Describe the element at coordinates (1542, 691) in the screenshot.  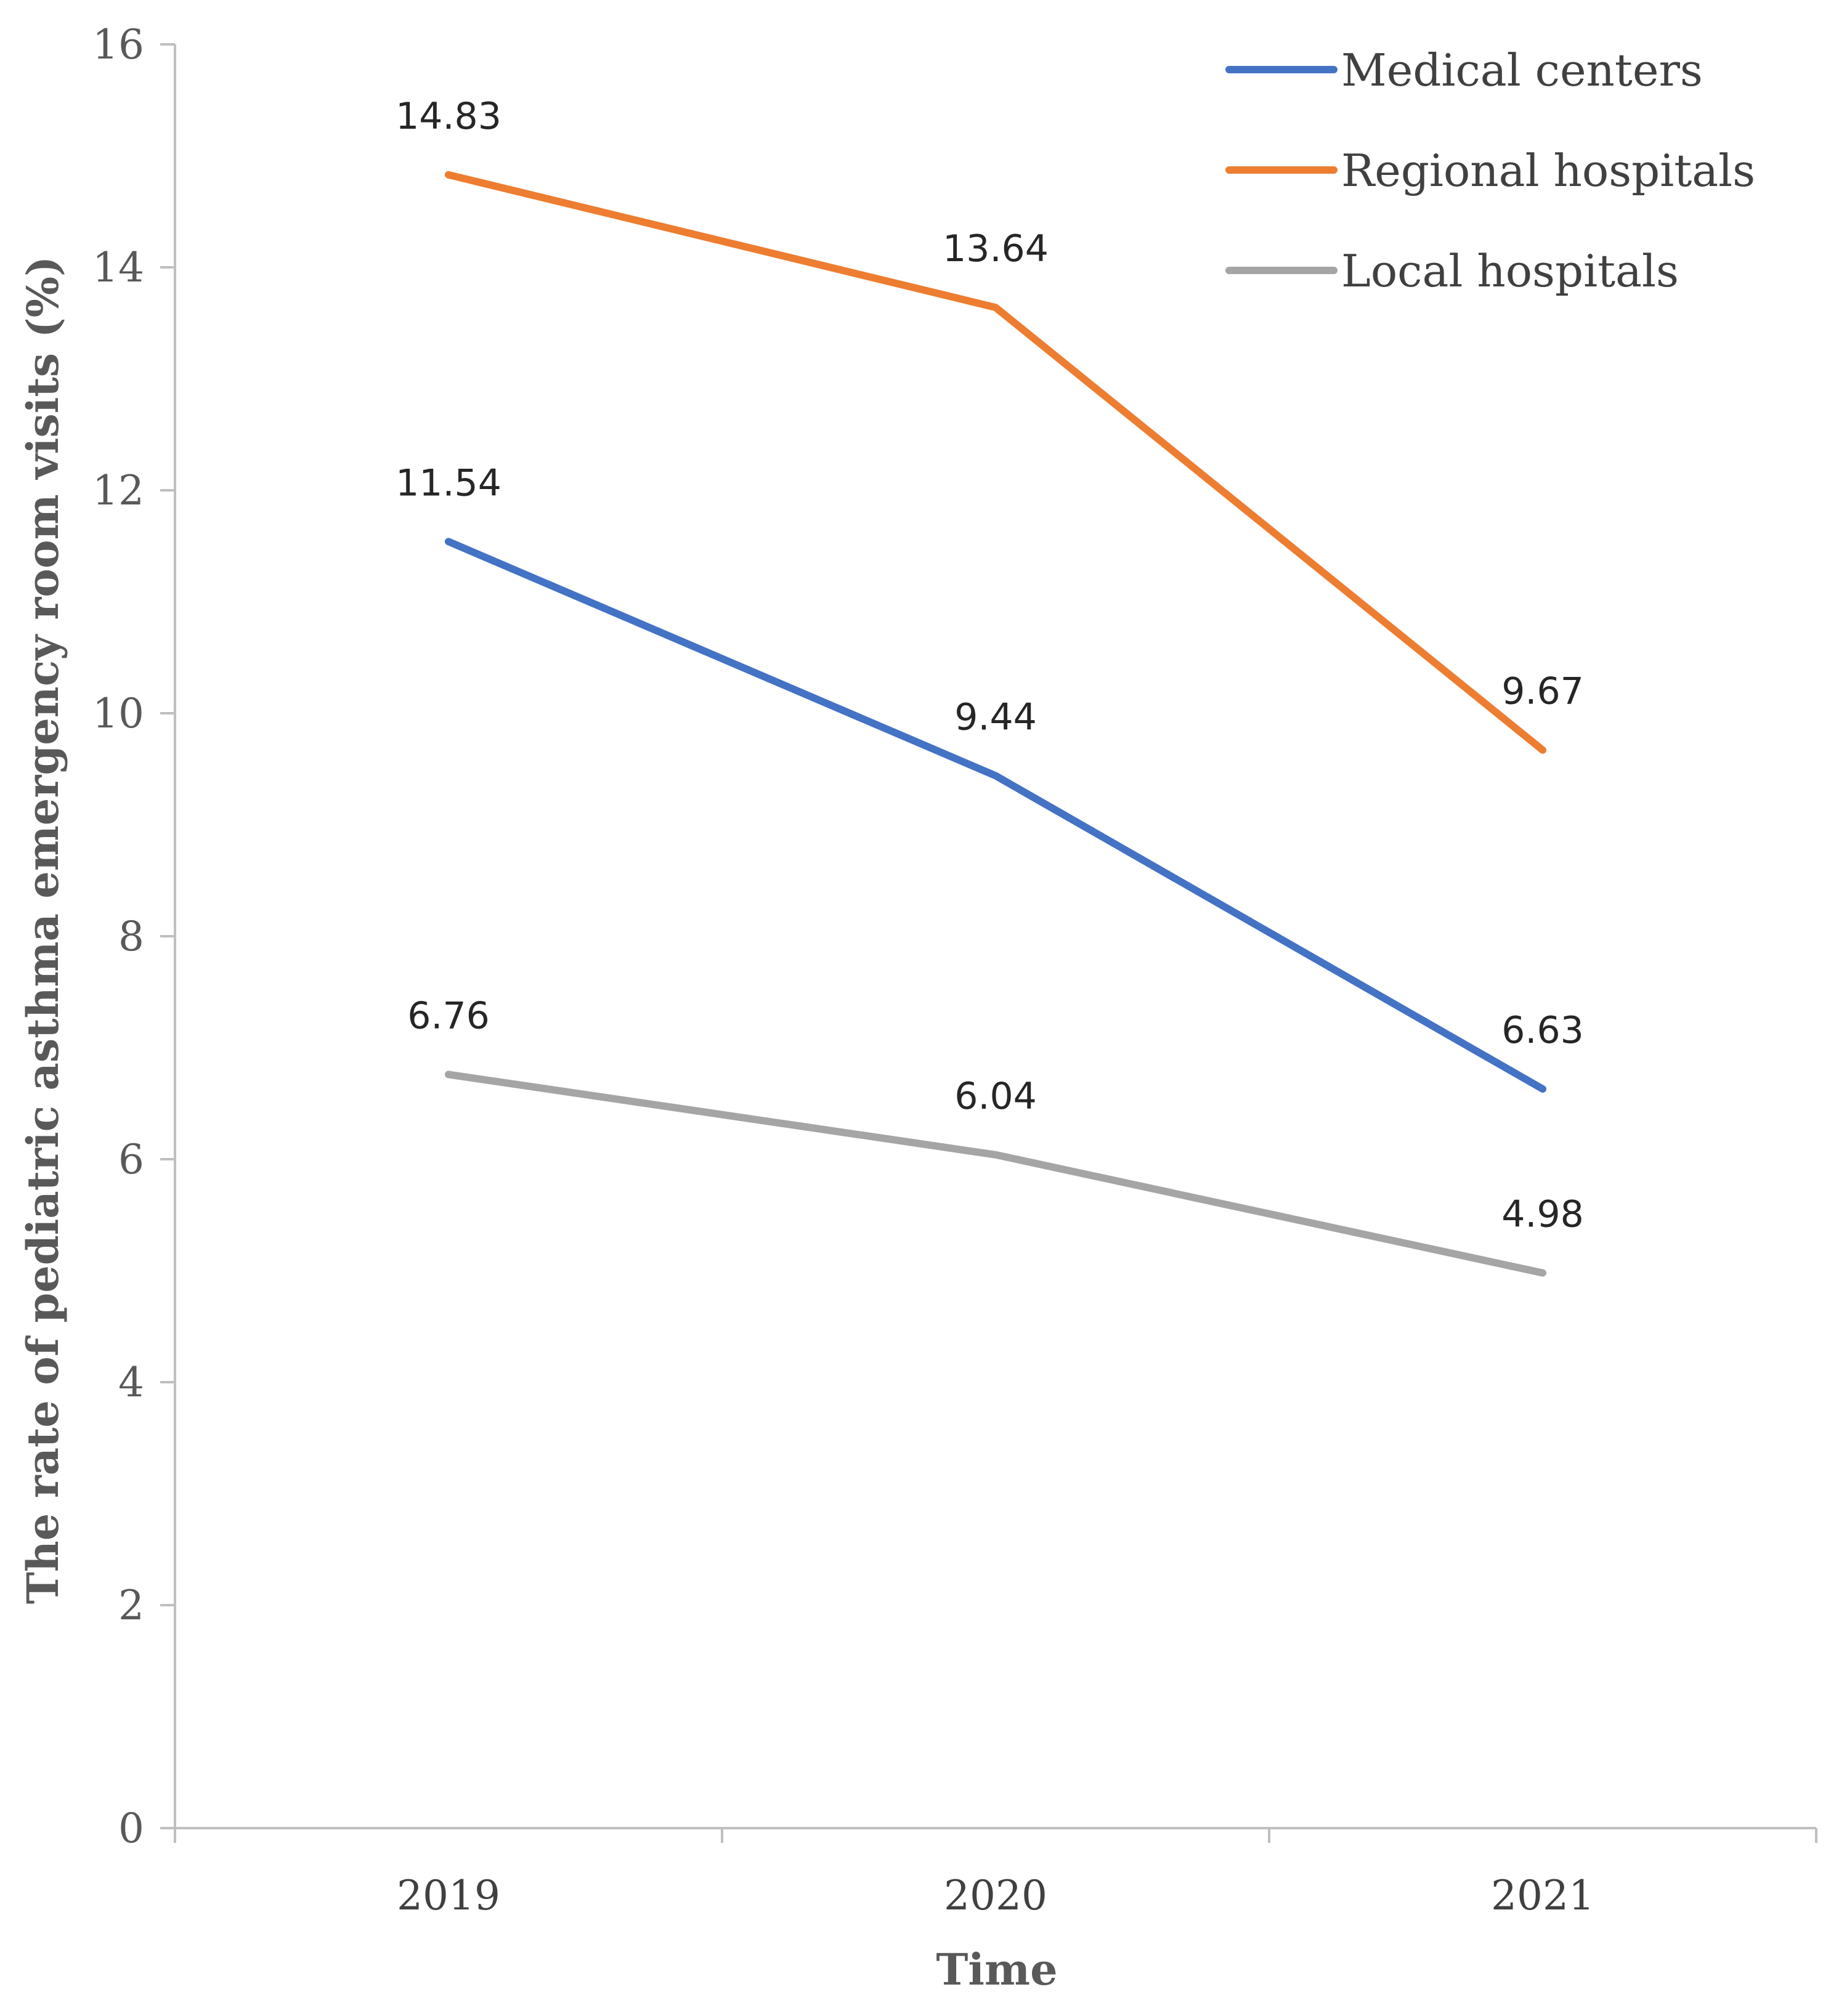
I see `data-label: 9.67` at that location.